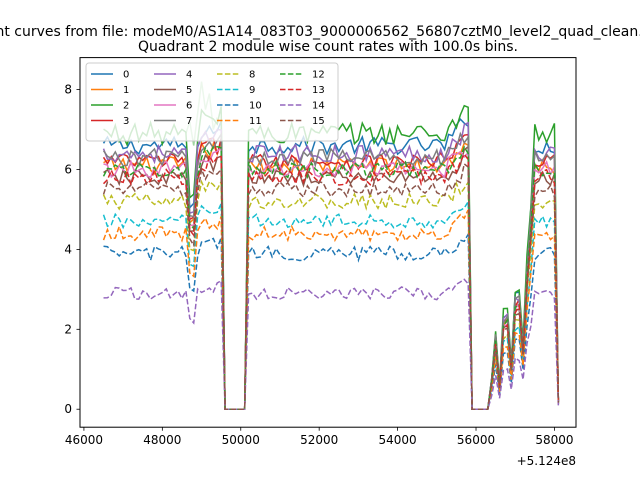  What do you see at coordinates (252, 90) in the screenshot?
I see `legend-label-9: 9` at bounding box center [252, 90].